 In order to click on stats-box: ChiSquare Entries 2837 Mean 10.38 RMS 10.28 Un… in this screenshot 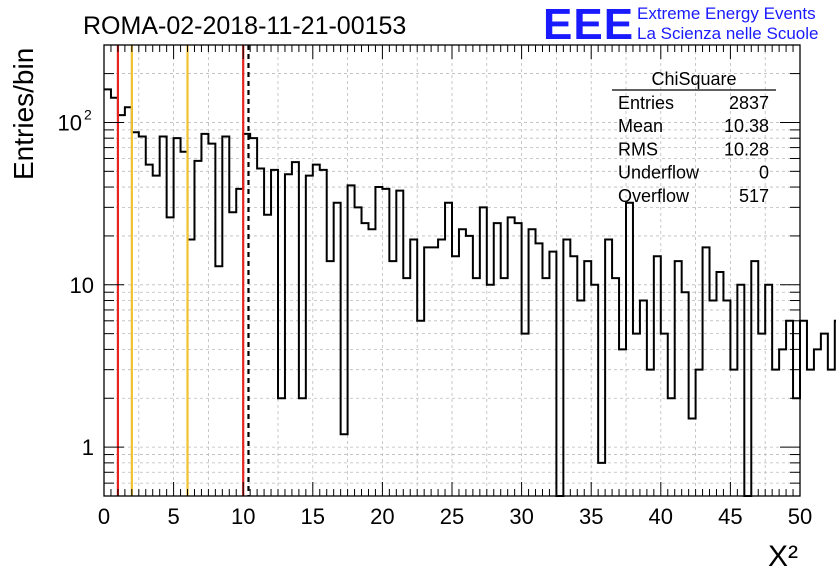, I will do `click(694, 137)`.